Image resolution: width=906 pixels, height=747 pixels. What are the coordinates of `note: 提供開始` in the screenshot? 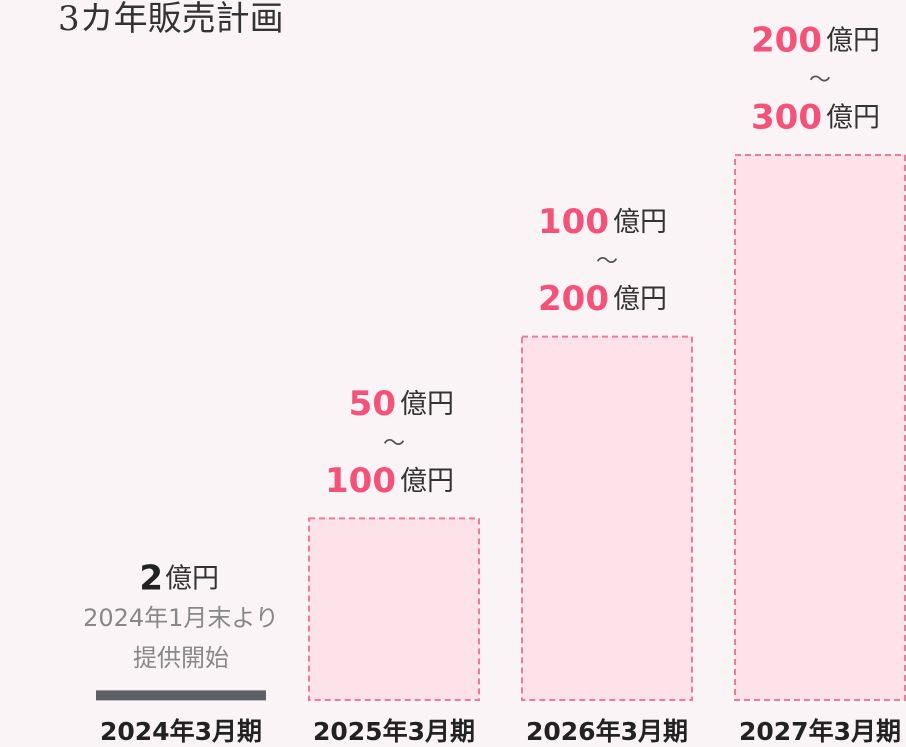 It's located at (181, 658).